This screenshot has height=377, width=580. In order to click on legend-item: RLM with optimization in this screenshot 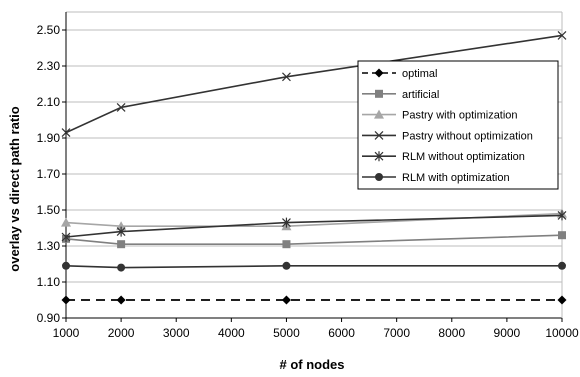, I will do `click(436, 178)`.